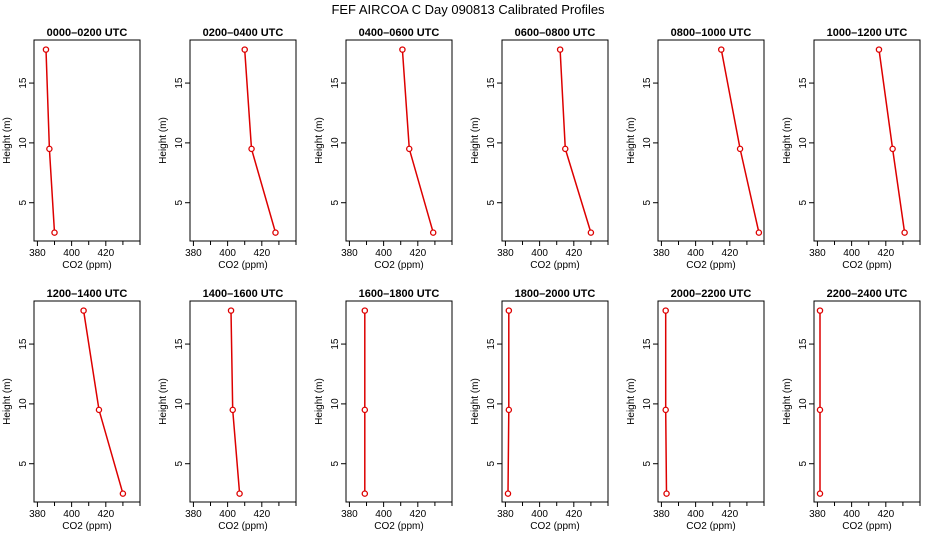 The image size is (936, 540). What do you see at coordinates (87, 33) in the screenshot?
I see `panel-title: 0000–0200 UTC` at bounding box center [87, 33].